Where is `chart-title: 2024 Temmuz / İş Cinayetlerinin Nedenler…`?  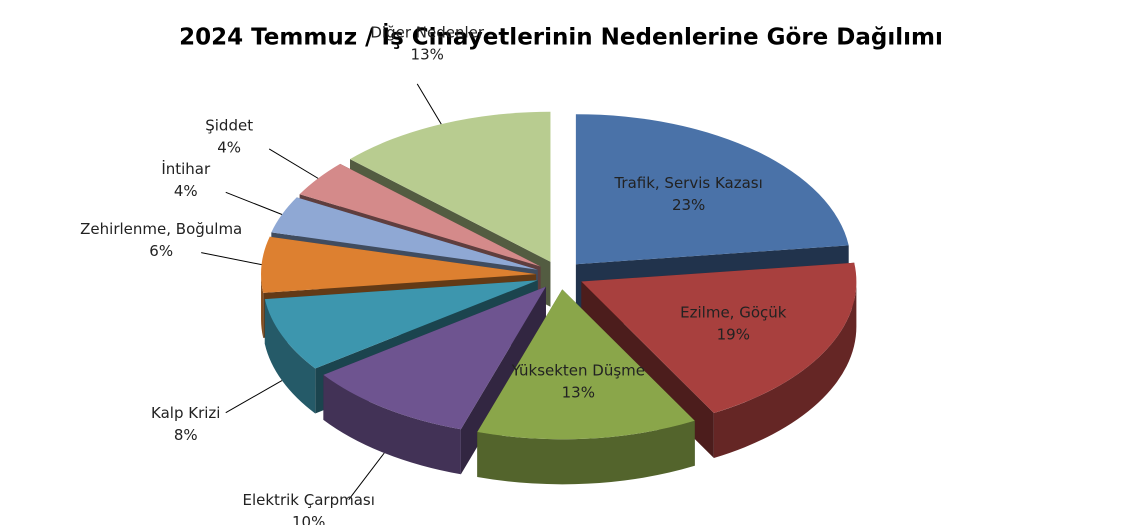 chart-title: 2024 Temmuz / İş Cinayetlerinin Nedenler… is located at coordinates (561, 37).